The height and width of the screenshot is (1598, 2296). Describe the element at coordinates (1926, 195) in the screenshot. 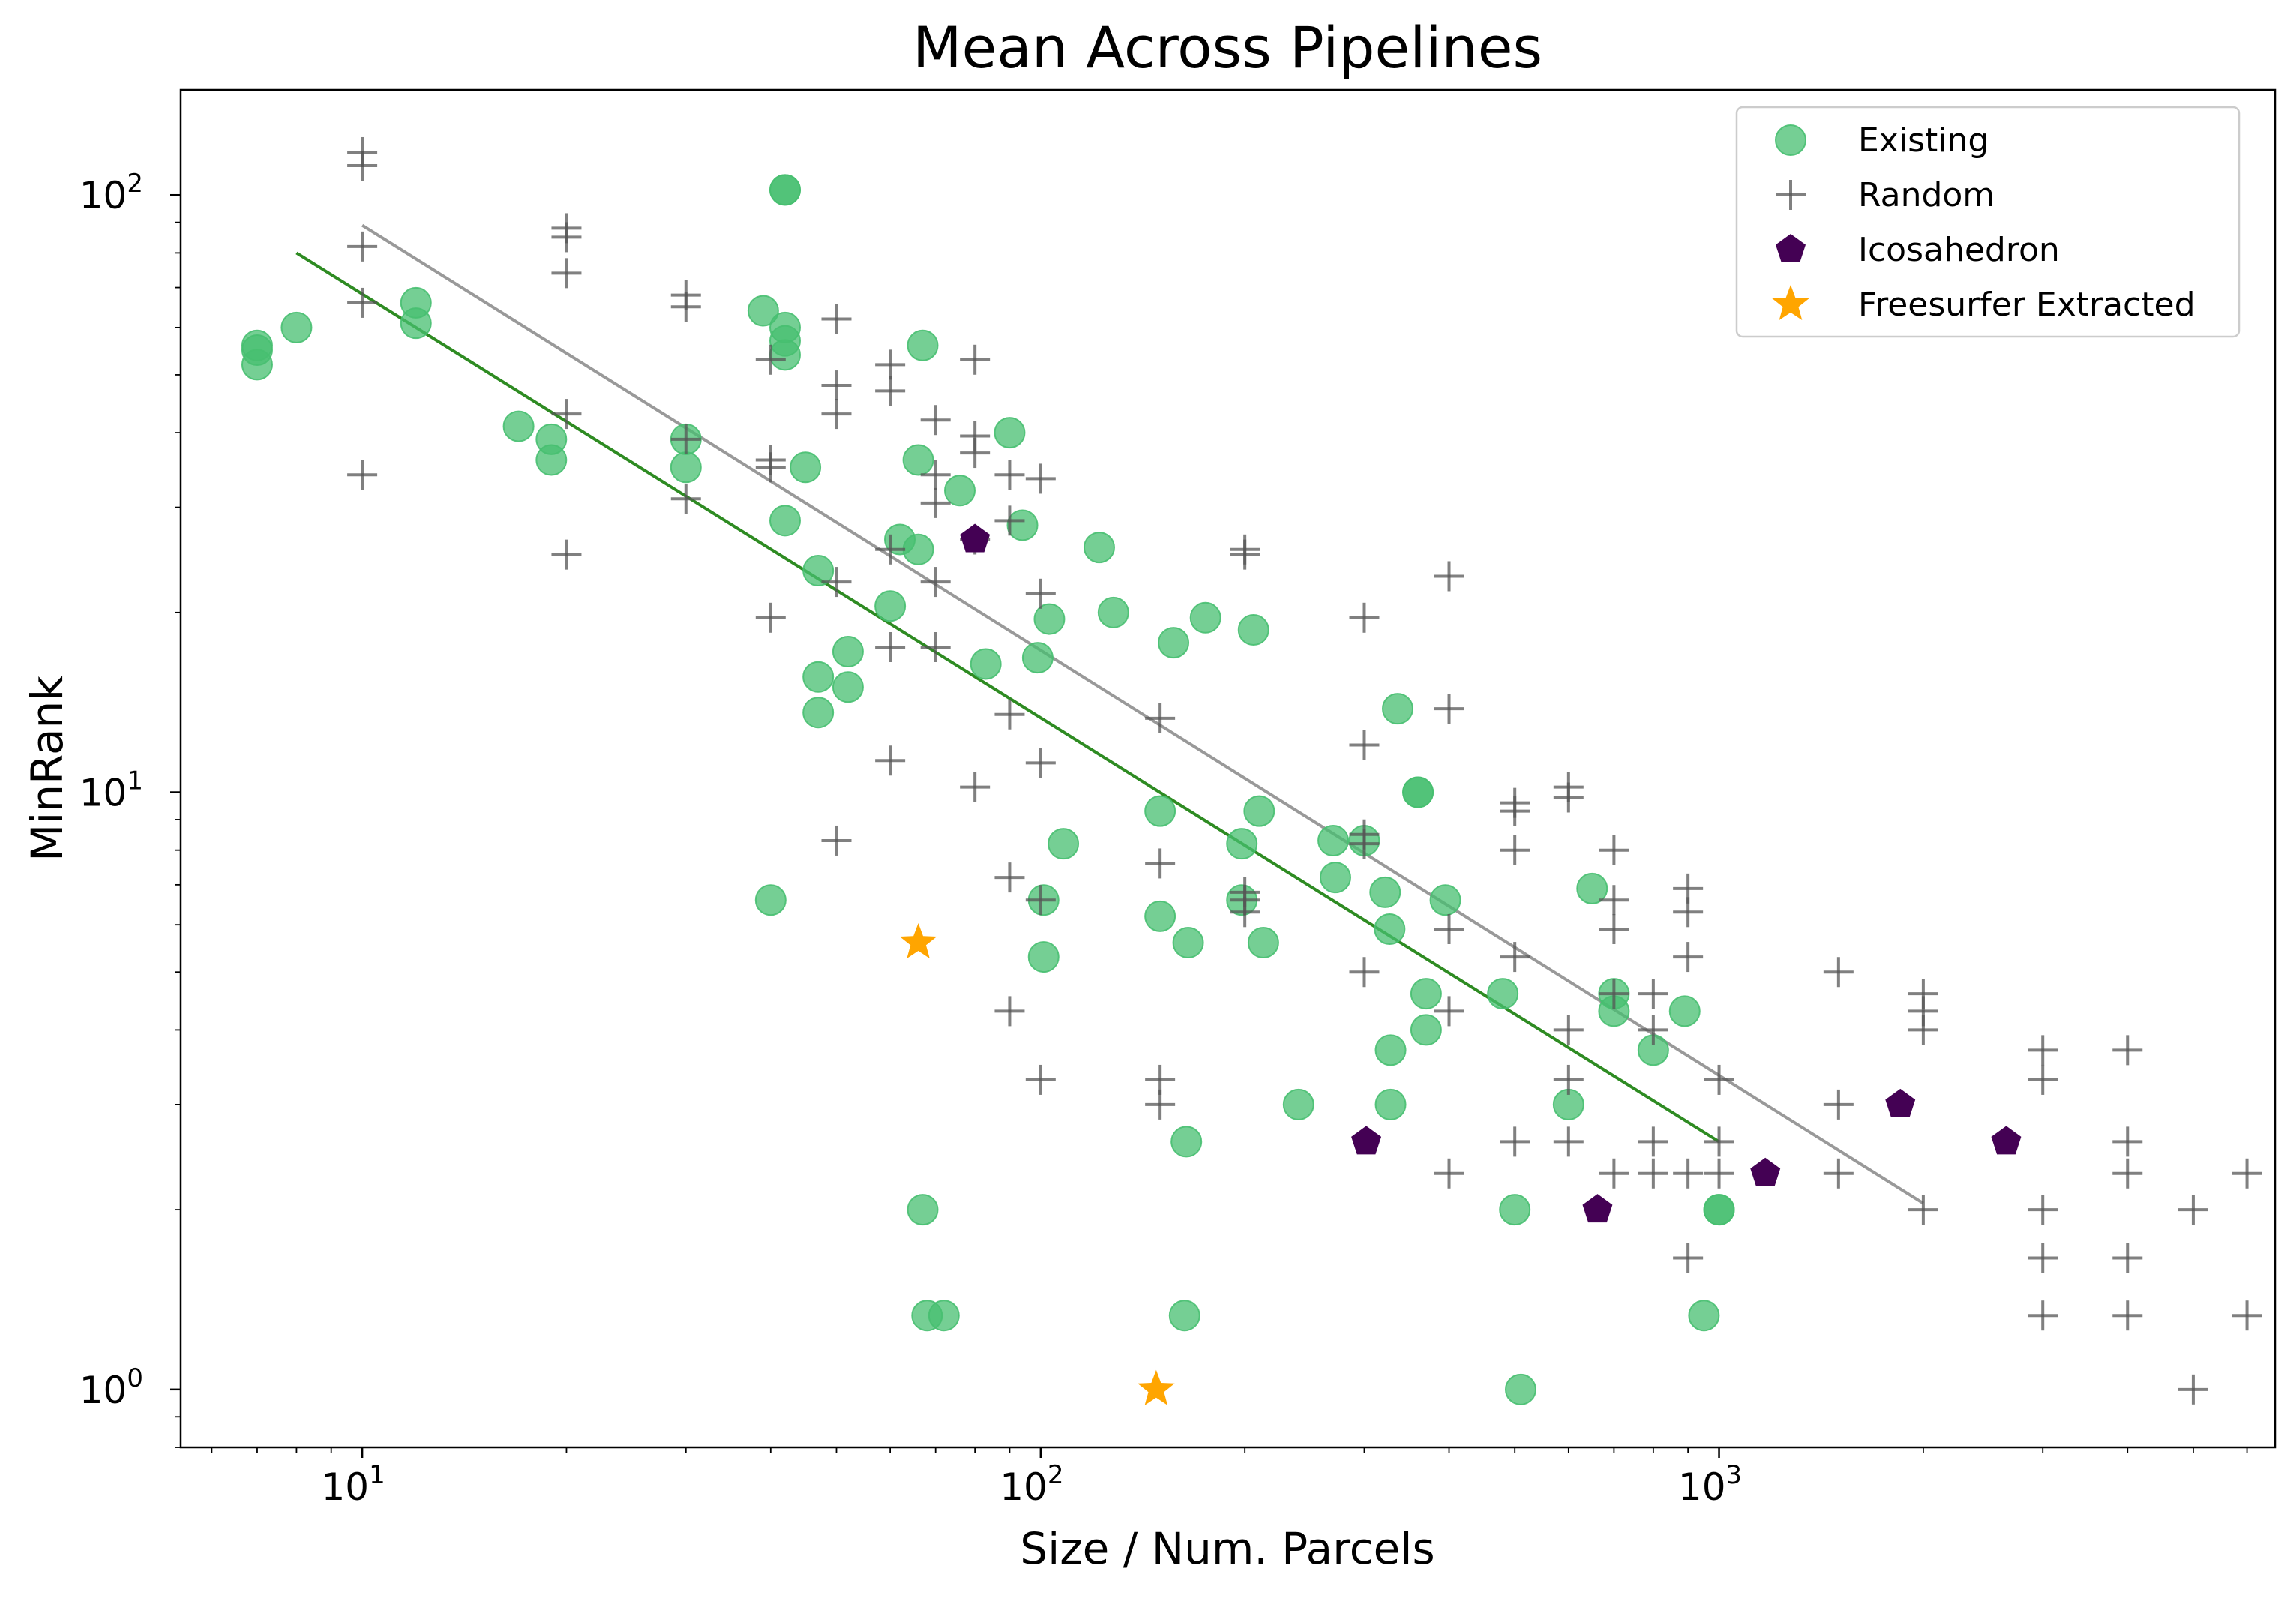

I see `legend-label-random: Random` at that location.